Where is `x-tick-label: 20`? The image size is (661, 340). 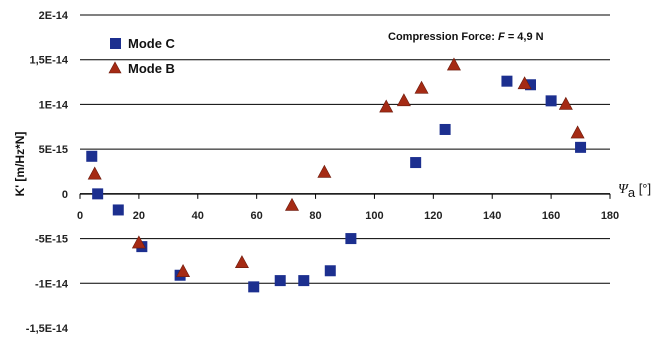 x-tick-label: 20 is located at coordinates (139, 216).